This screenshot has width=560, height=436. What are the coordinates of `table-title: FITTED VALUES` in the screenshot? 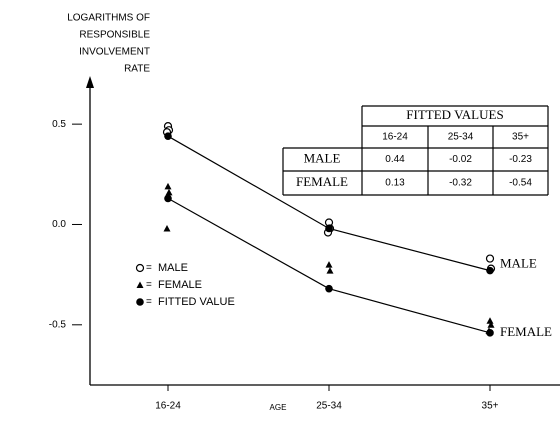 It's located at (454, 114).